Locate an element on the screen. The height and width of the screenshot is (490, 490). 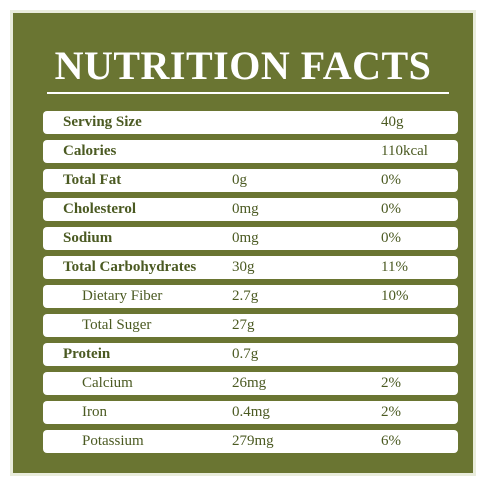
nutrient-name: Dietary Fiber is located at coordinates (122, 296).